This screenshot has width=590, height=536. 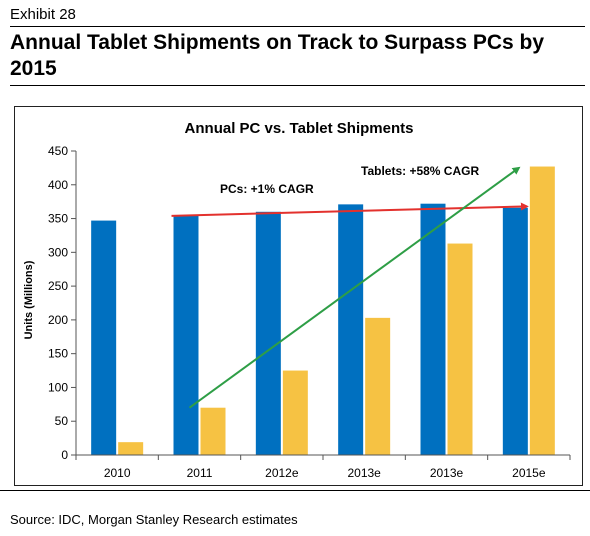 What do you see at coordinates (295, 490) in the screenshot?
I see `chart-bottom-rule` at bounding box center [295, 490].